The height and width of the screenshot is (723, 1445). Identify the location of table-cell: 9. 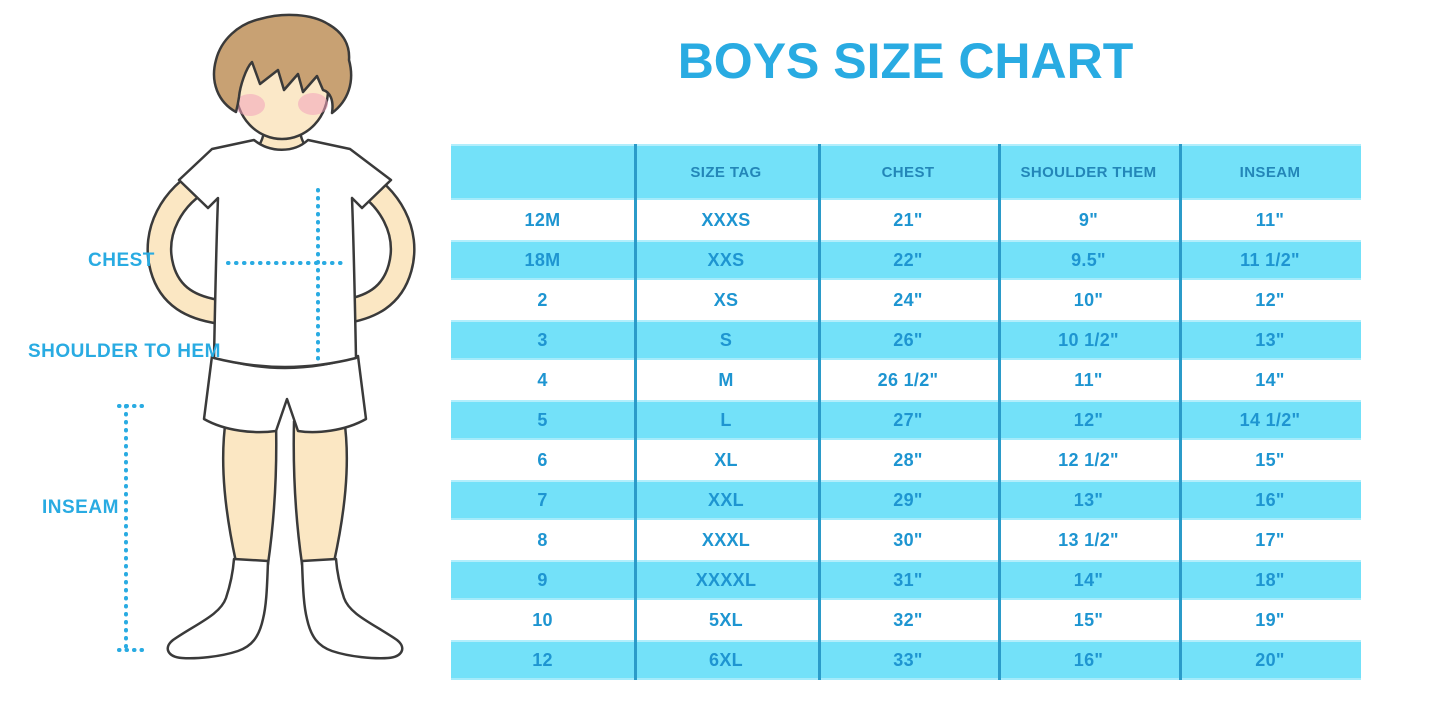
(542, 580).